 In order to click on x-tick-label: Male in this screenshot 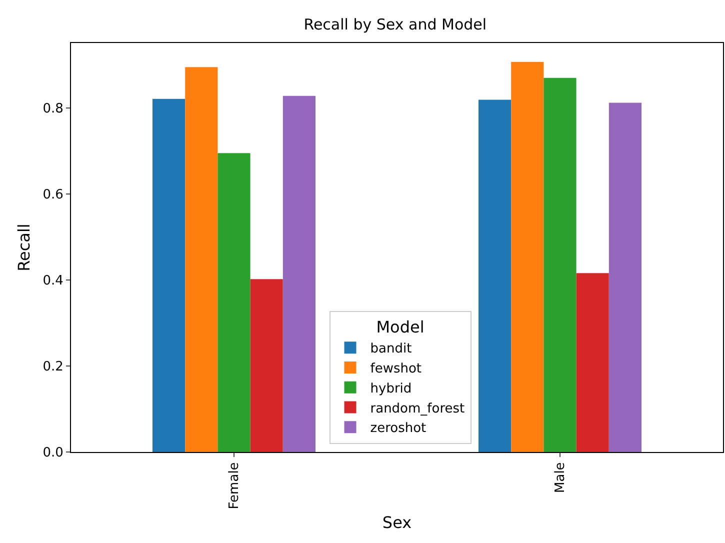, I will do `click(560, 477)`.